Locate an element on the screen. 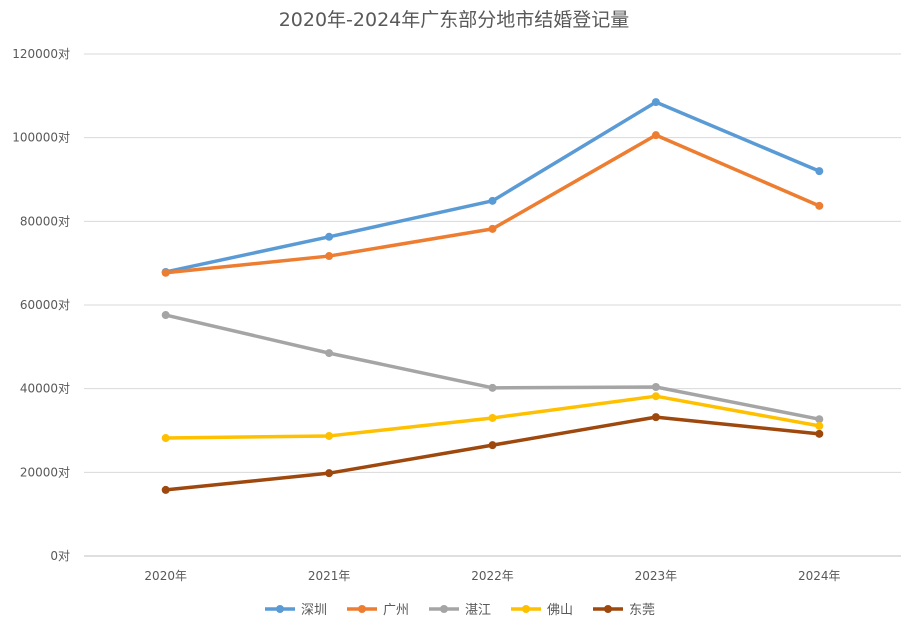 The width and height of the screenshot is (909, 631). x-tick-label: 2020年 is located at coordinates (165, 576).